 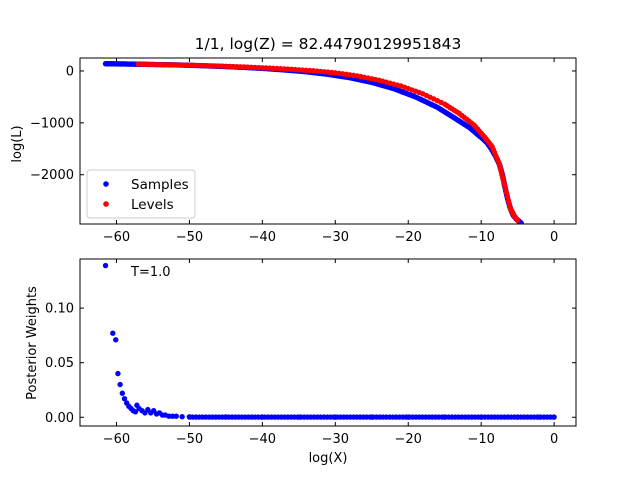 What do you see at coordinates (59, 418) in the screenshot?
I see `y-tick-label: 0.00` at bounding box center [59, 418].